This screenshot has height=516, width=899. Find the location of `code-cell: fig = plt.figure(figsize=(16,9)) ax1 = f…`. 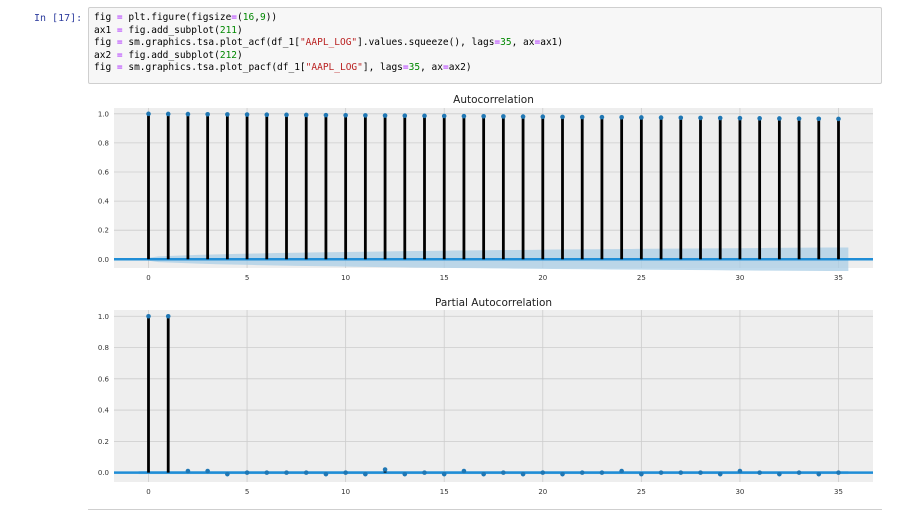

code-cell: fig = plt.figure(figsize=(16,9)) ax1 = f… is located at coordinates (485, 45).